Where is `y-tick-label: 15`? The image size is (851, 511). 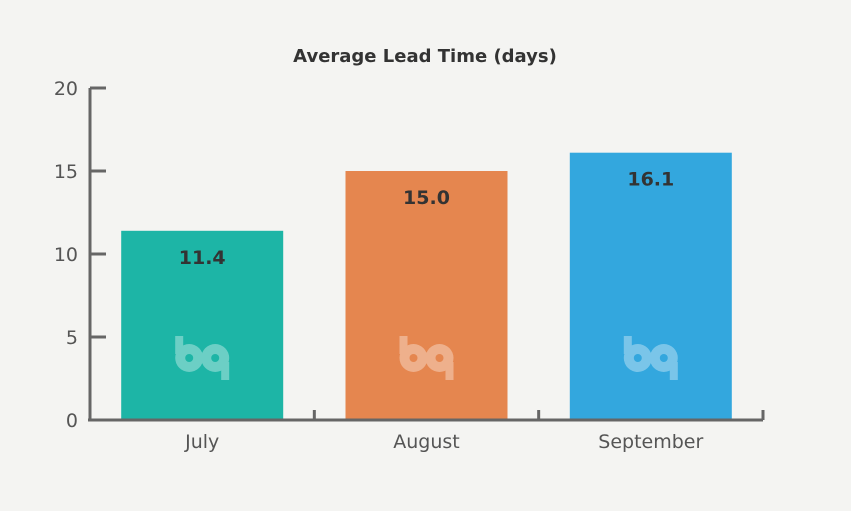 y-tick-label: 15 is located at coordinates (66, 172).